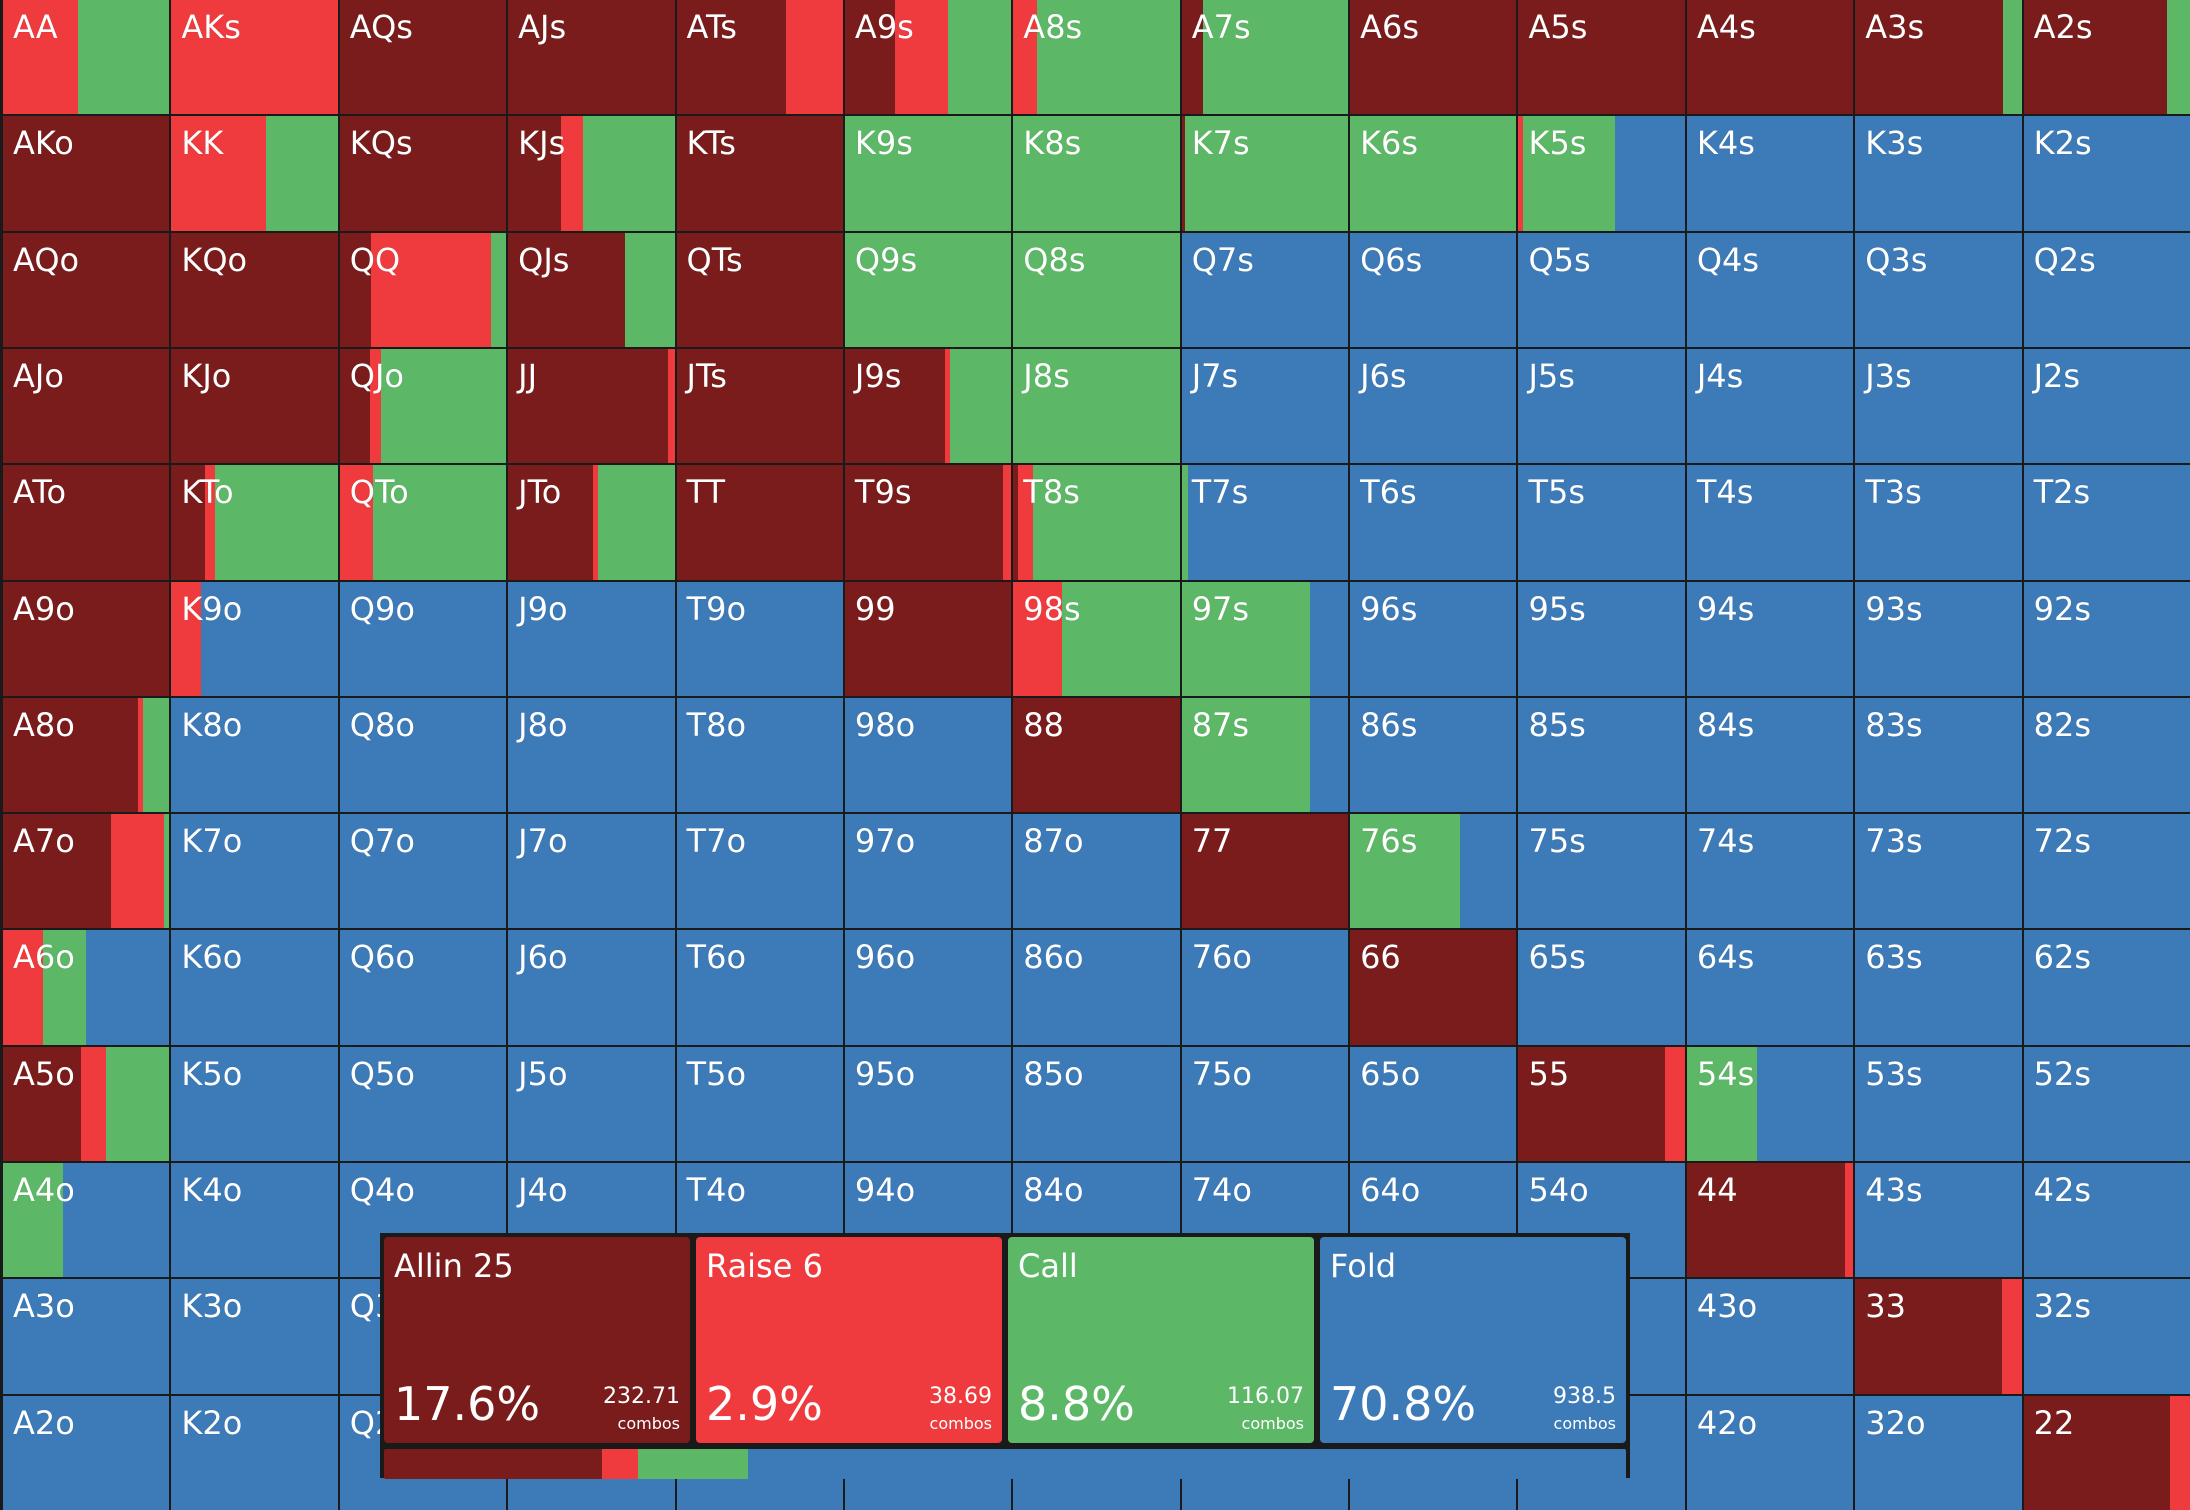 The height and width of the screenshot is (1510, 2190). What do you see at coordinates (1096, 1104) in the screenshot?
I see `hand-cell: 85o` at bounding box center [1096, 1104].